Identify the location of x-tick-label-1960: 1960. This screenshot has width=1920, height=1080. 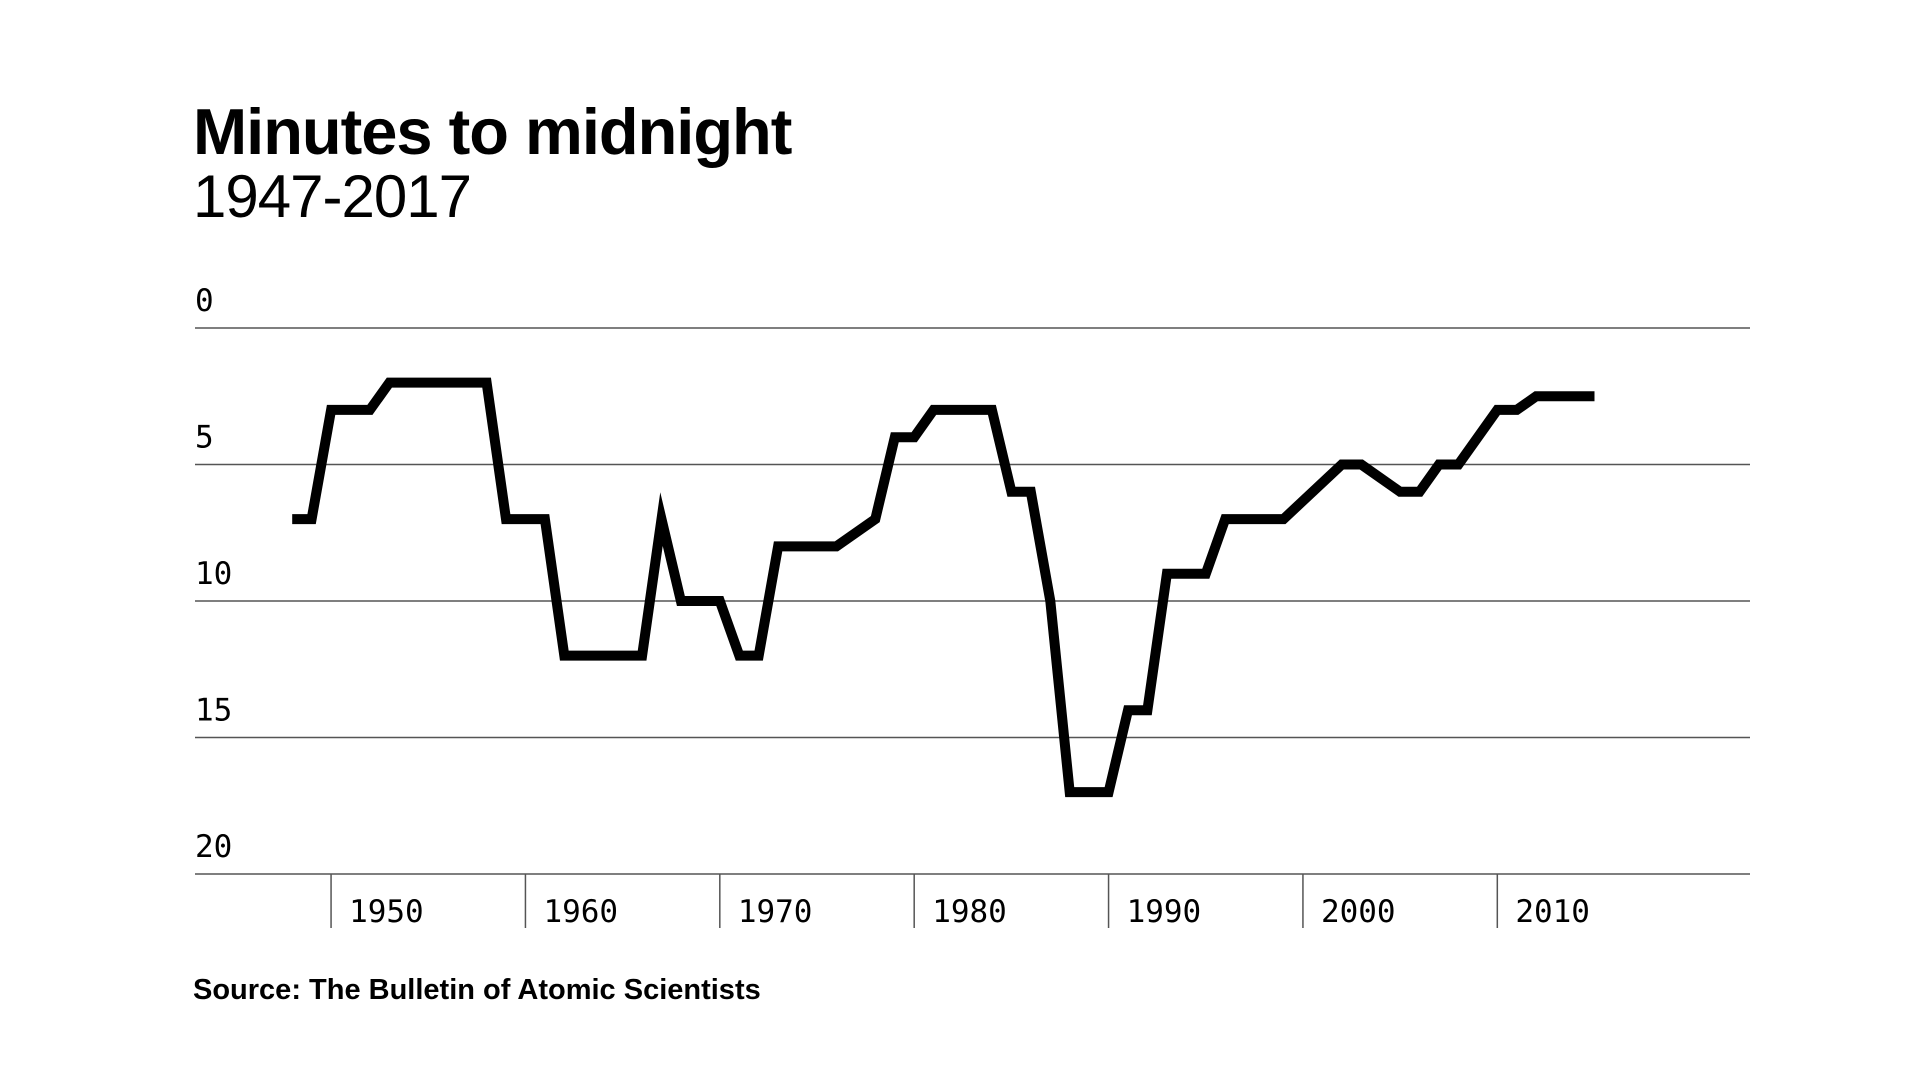
(580, 912).